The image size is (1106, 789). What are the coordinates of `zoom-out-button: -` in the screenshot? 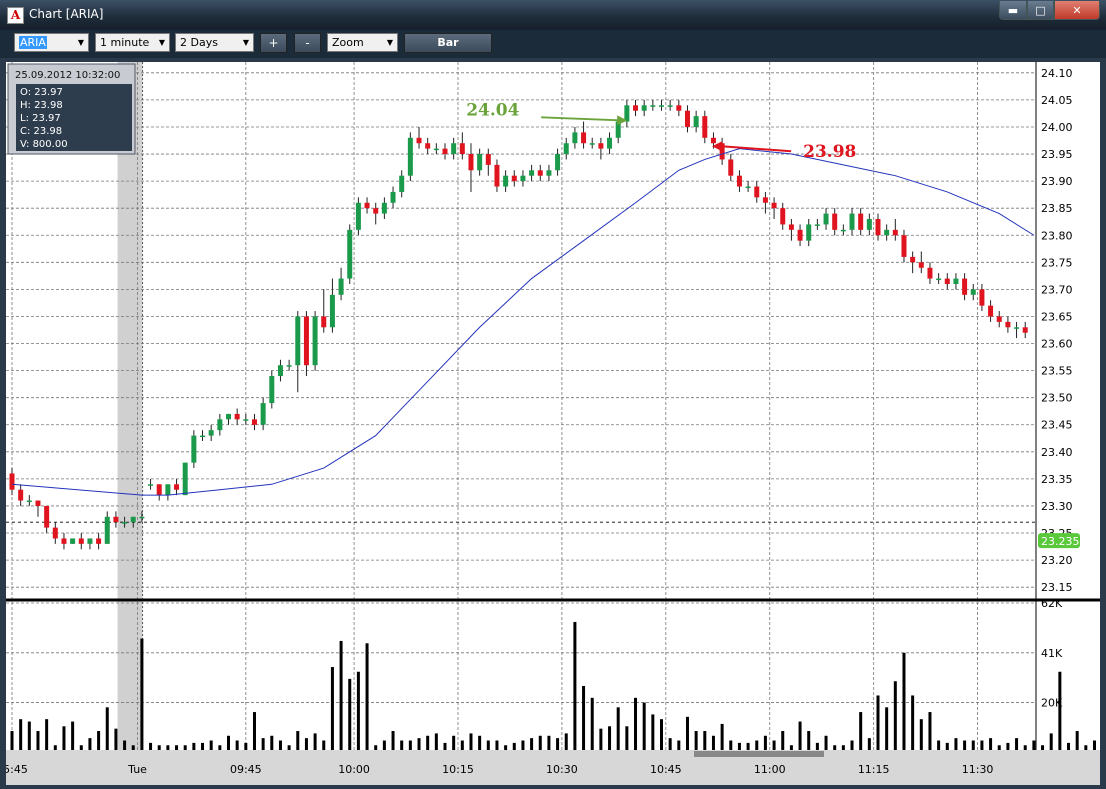 It's located at (307, 43).